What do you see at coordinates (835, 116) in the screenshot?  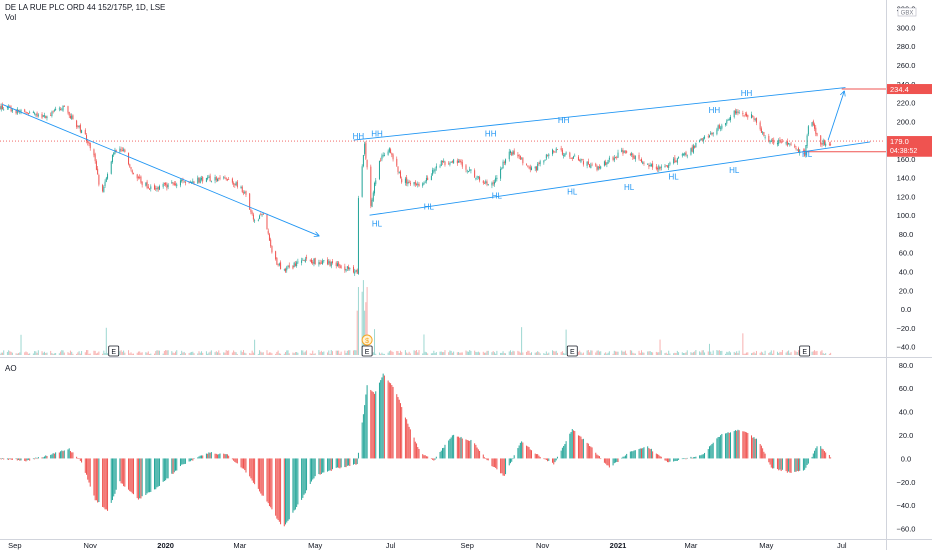 I see `trendline` at bounding box center [835, 116].